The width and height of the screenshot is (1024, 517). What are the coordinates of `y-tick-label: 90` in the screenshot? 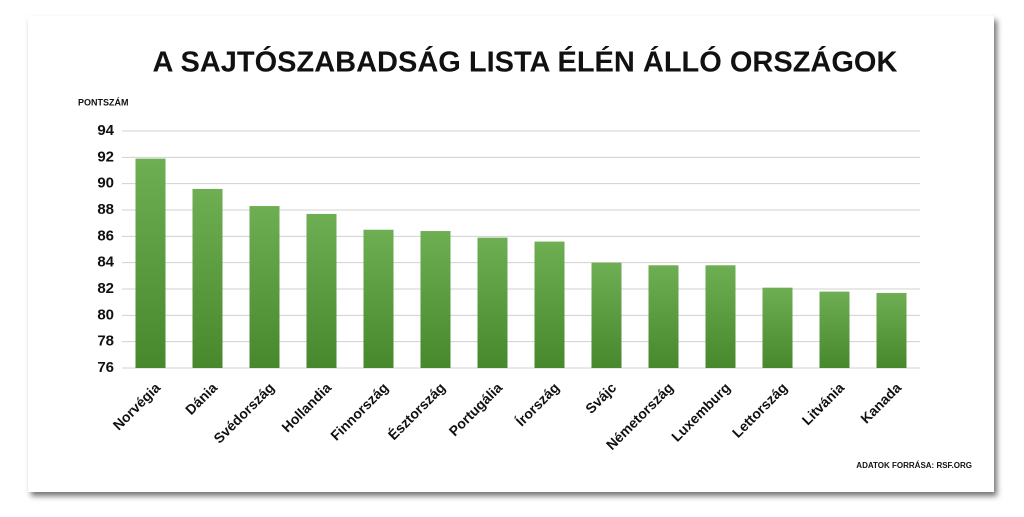 It's located at (105, 183).